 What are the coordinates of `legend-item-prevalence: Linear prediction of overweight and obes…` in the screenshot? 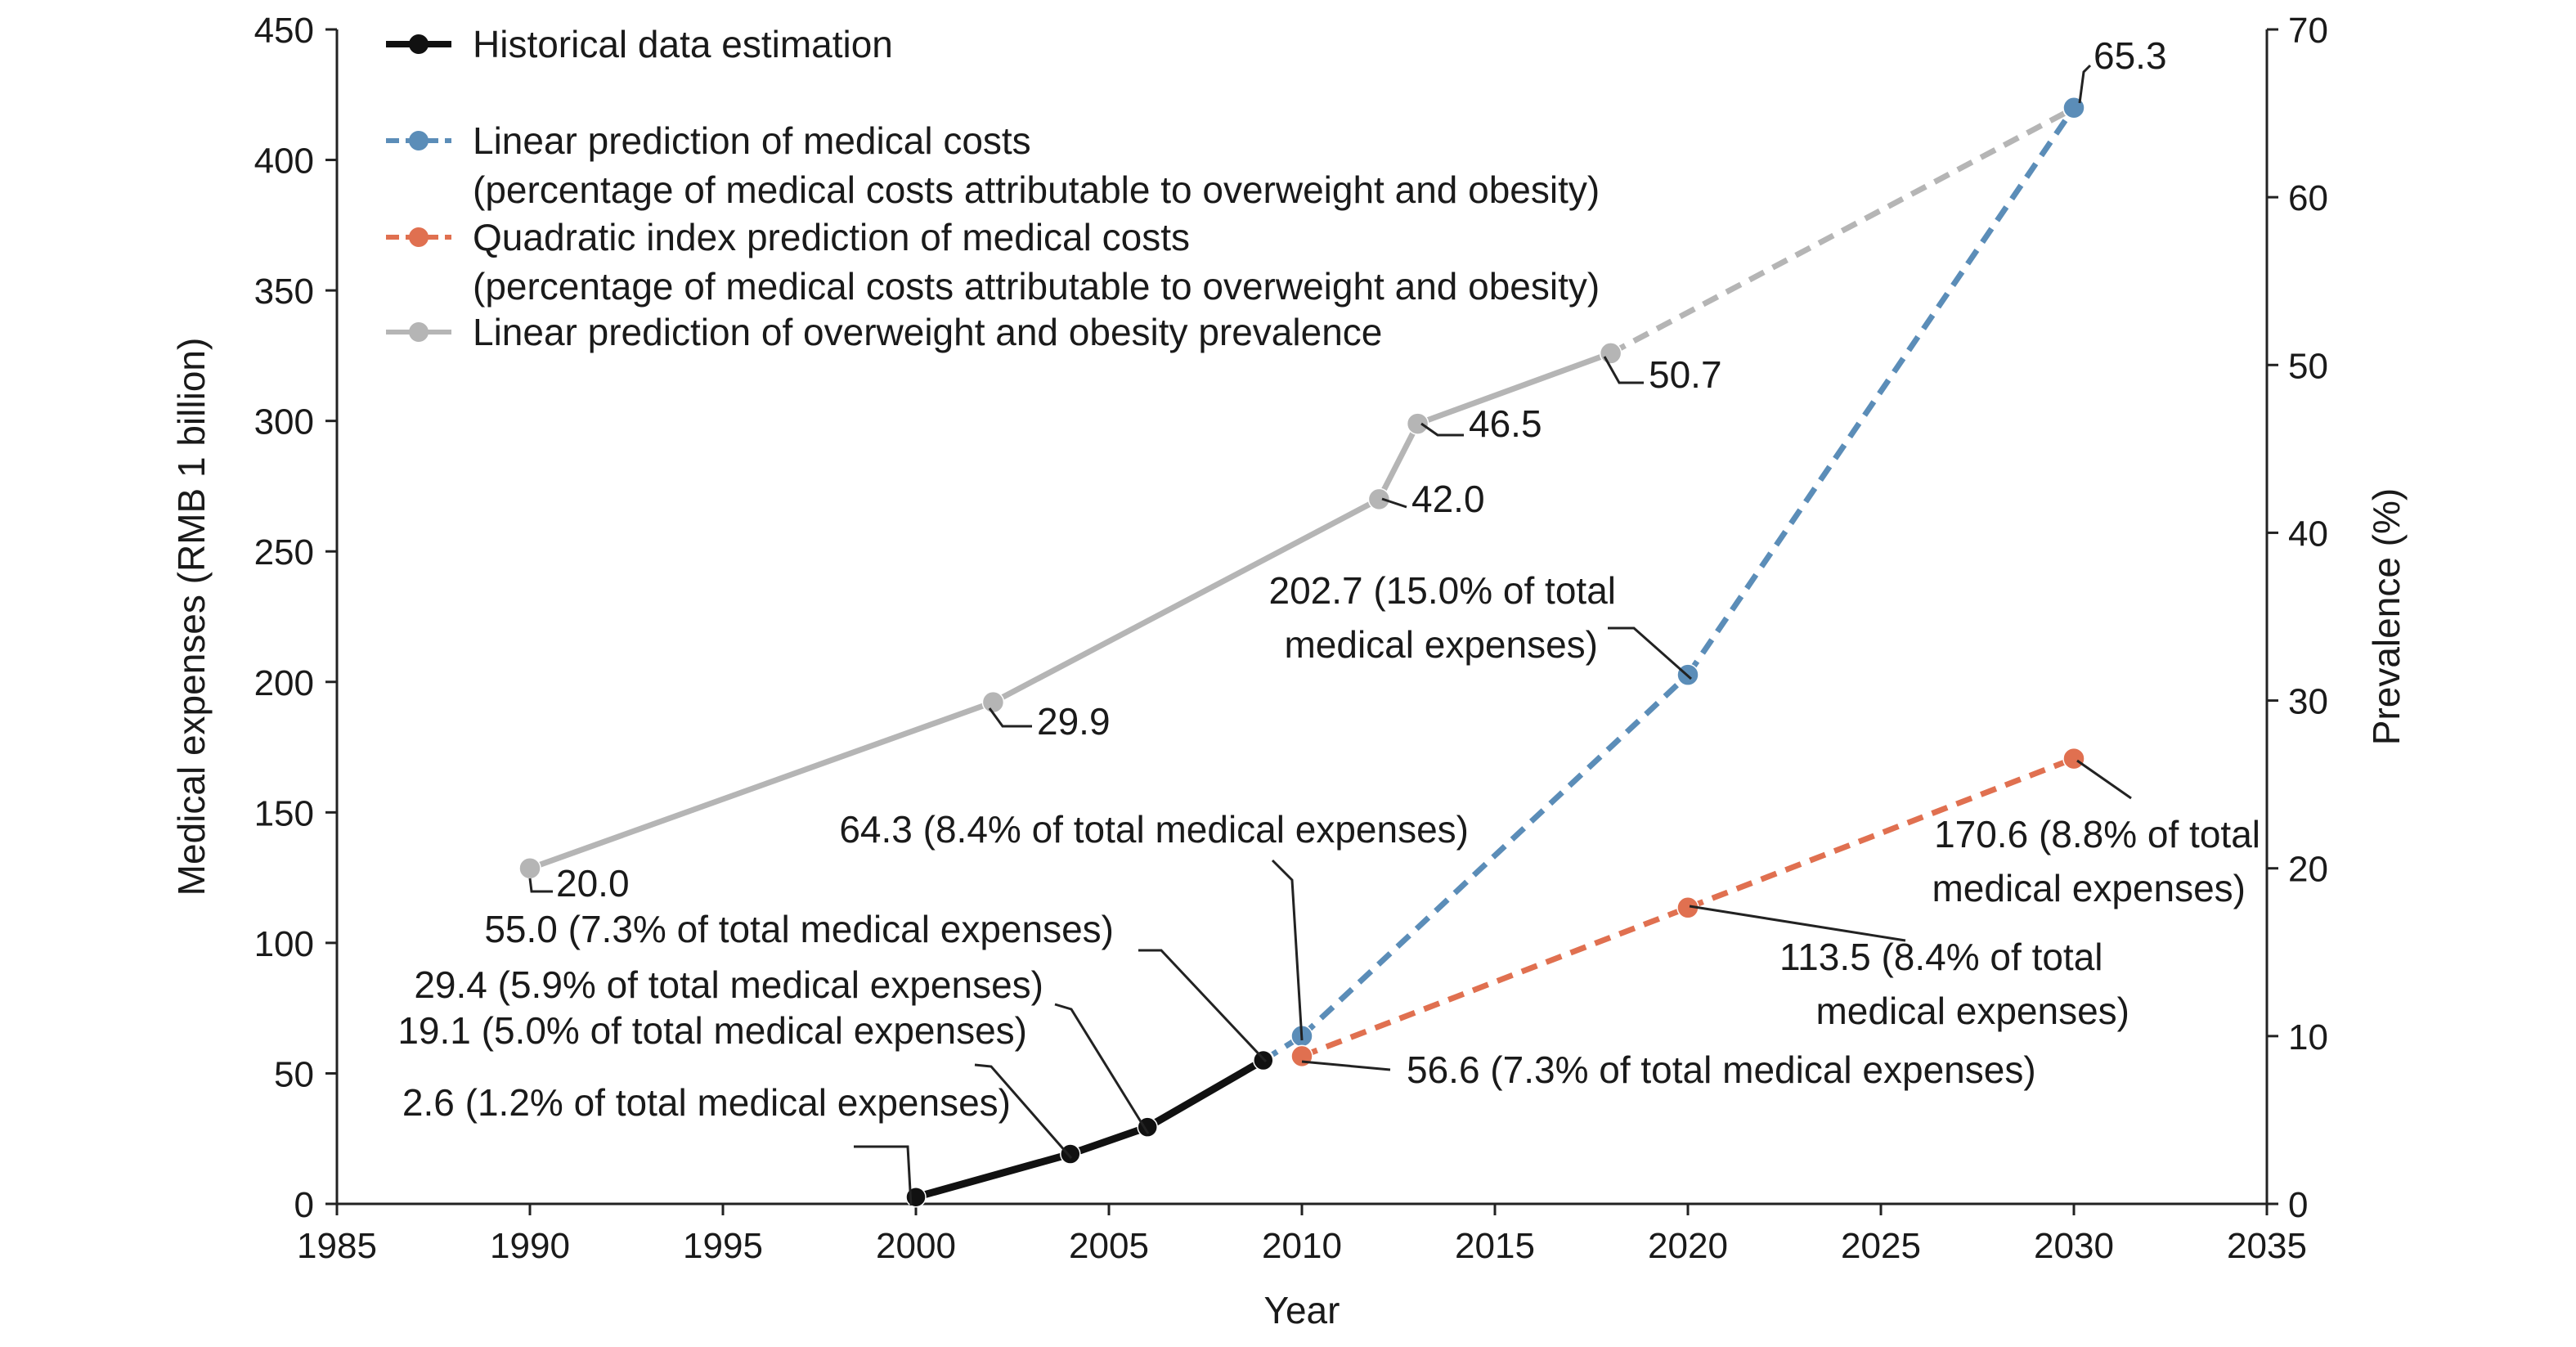 It's located at (884, 332).